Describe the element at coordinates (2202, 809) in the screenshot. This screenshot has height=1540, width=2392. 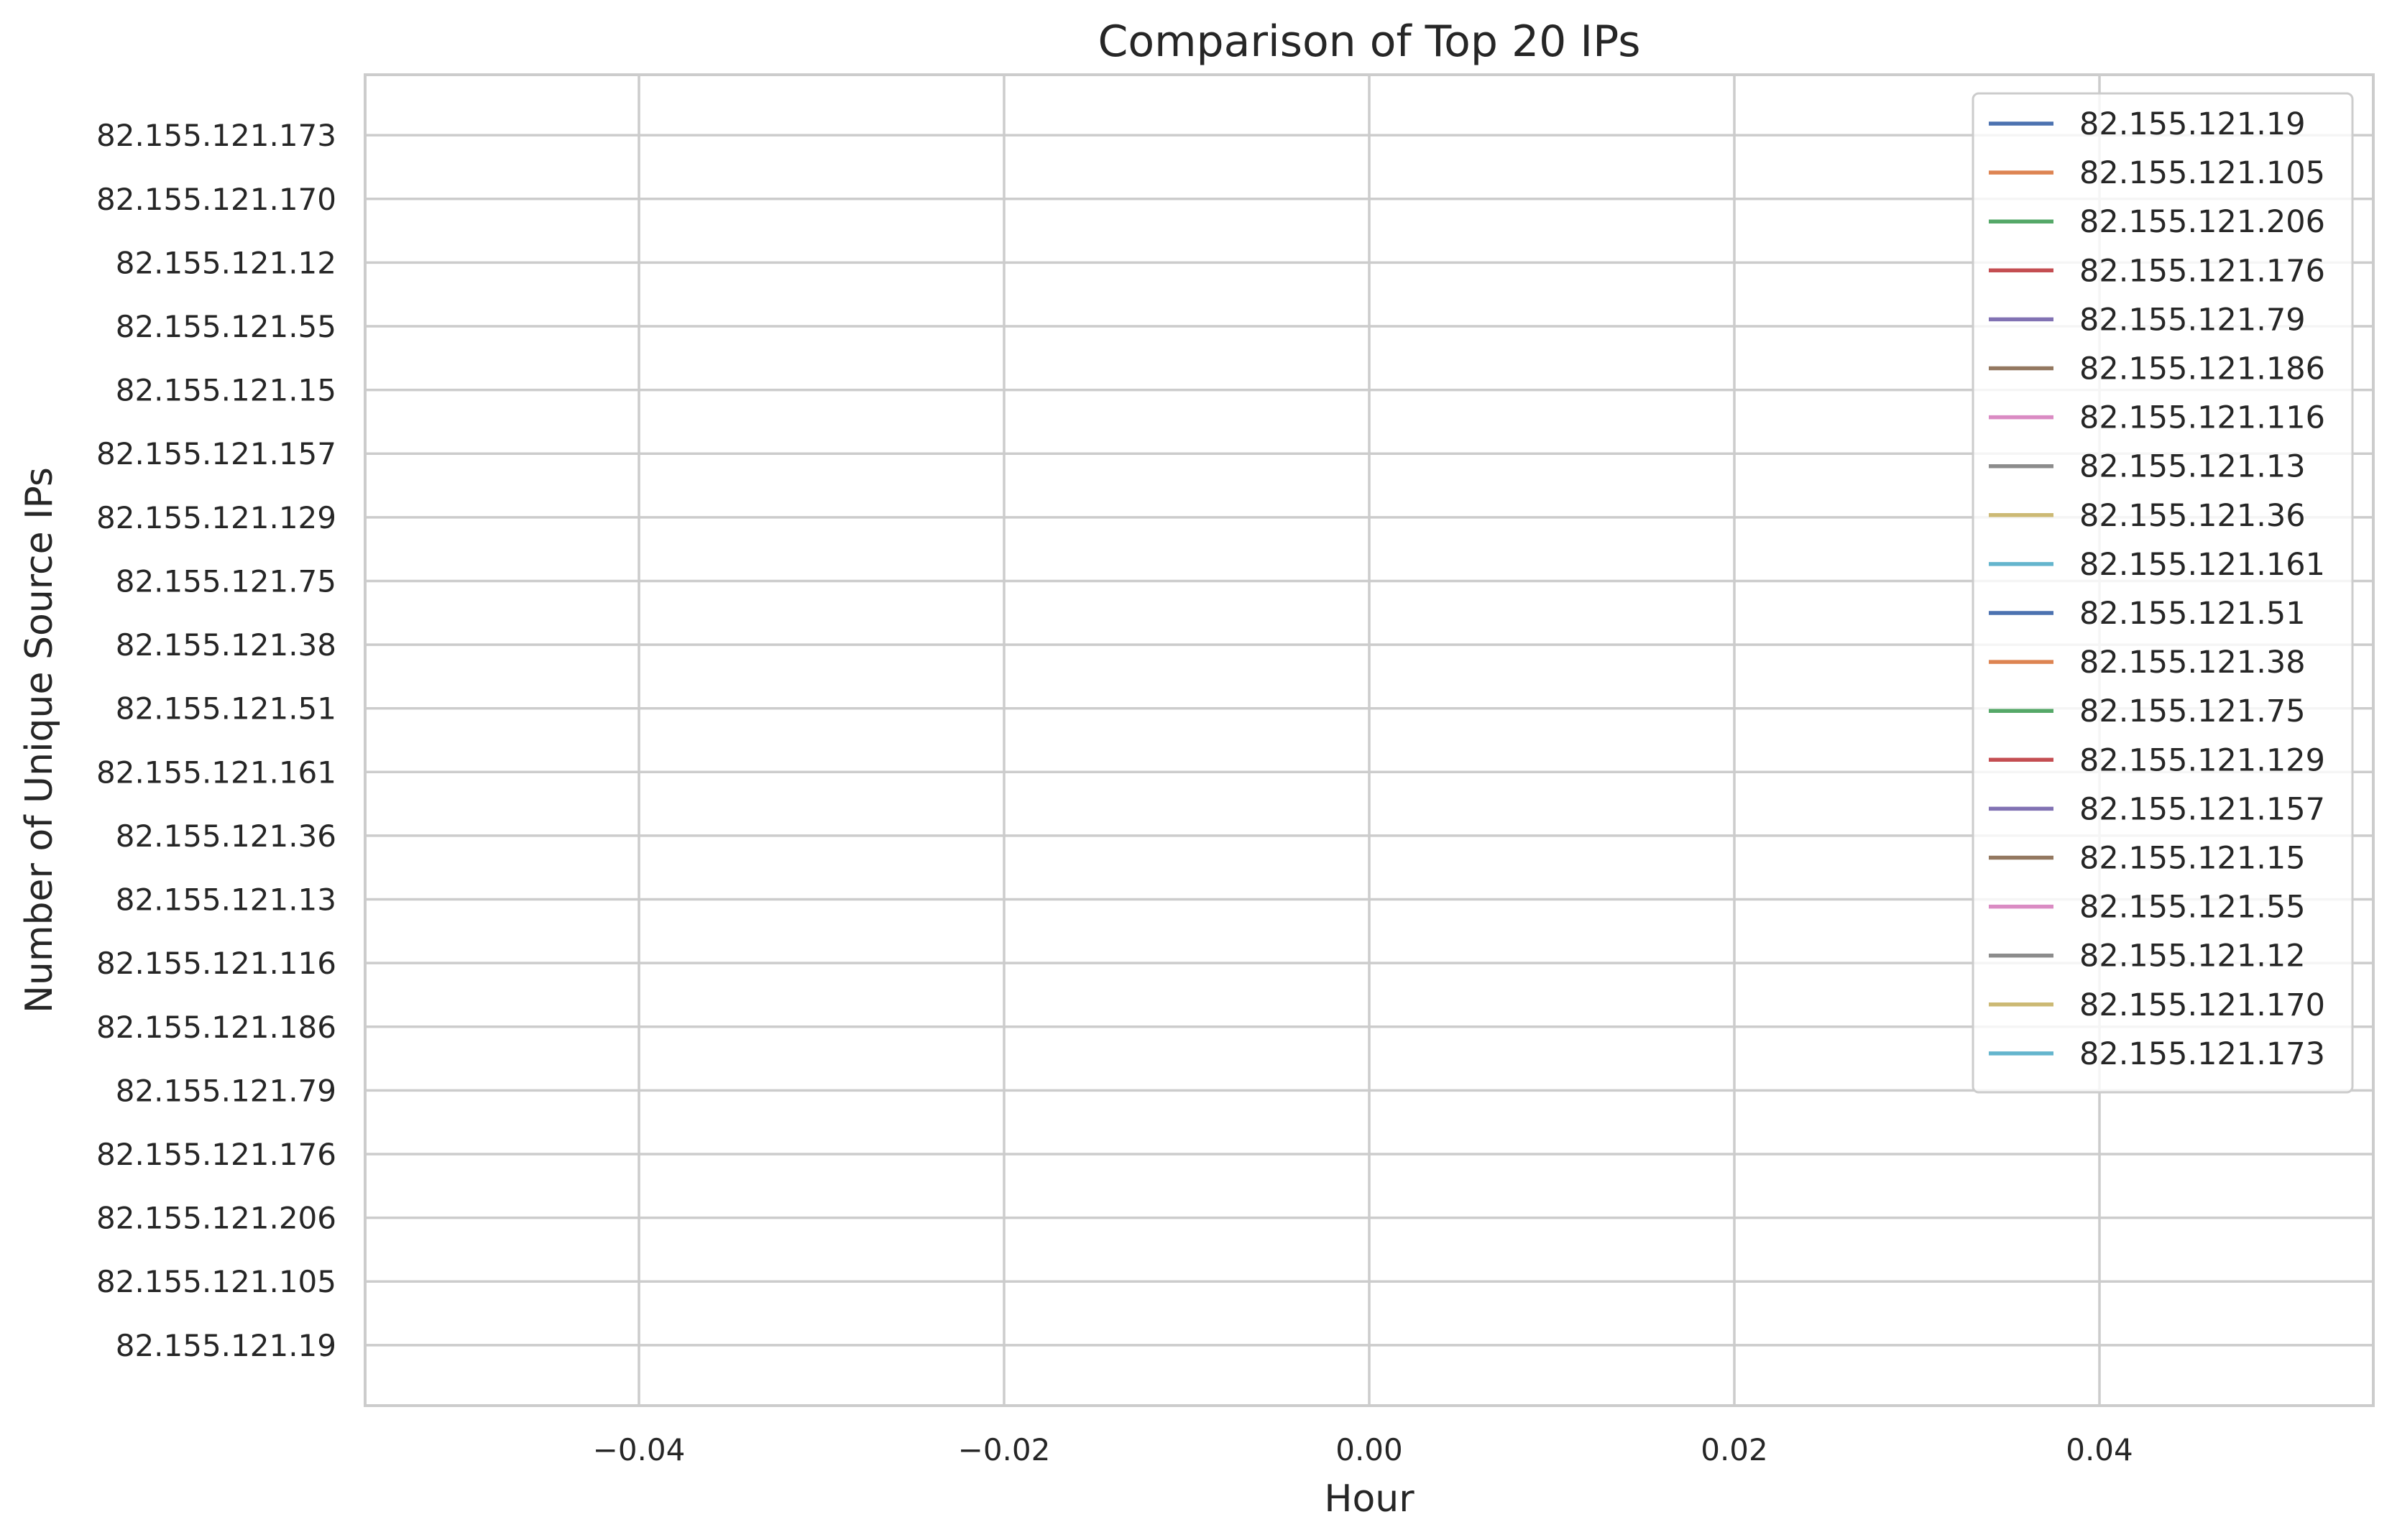
I see `legend-label: 82.155.121.157` at that location.